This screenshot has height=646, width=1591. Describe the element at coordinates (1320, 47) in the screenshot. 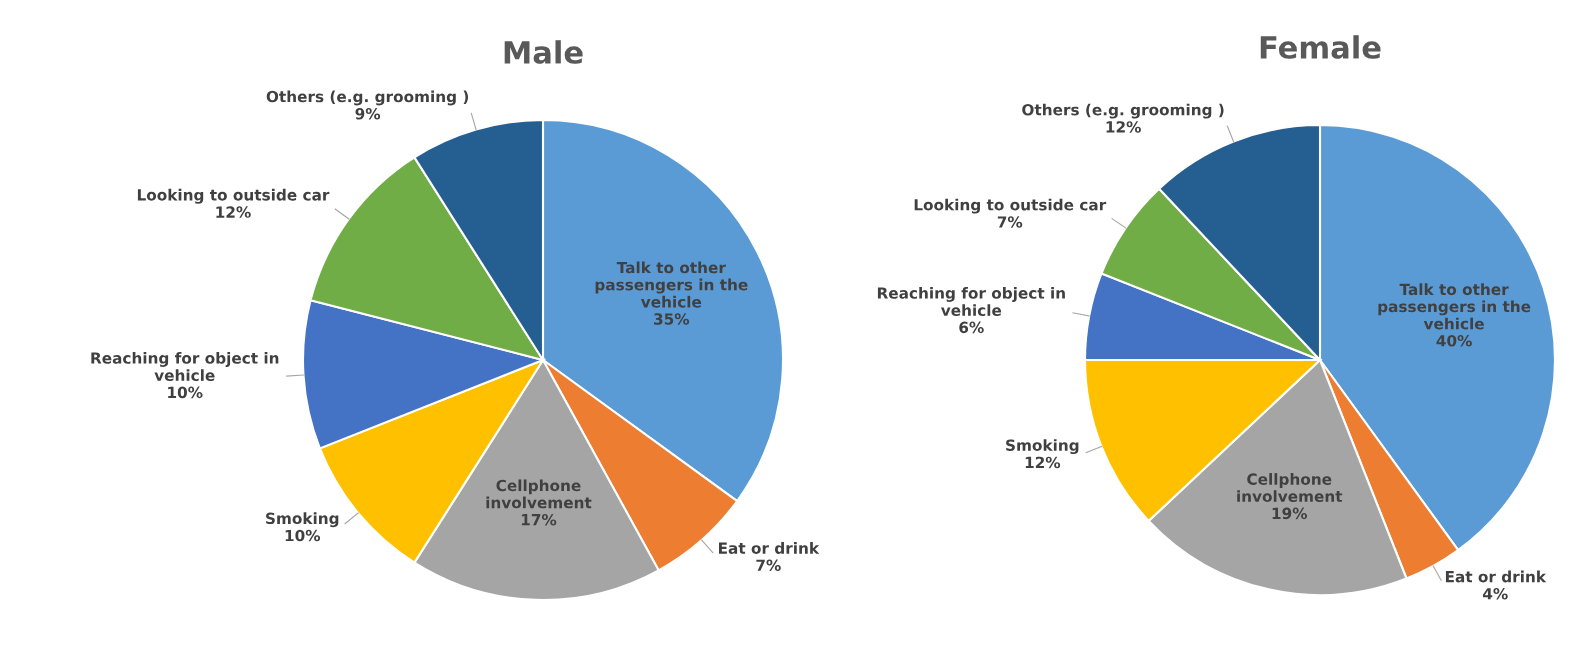

I see `chart-title: Female` at that location.